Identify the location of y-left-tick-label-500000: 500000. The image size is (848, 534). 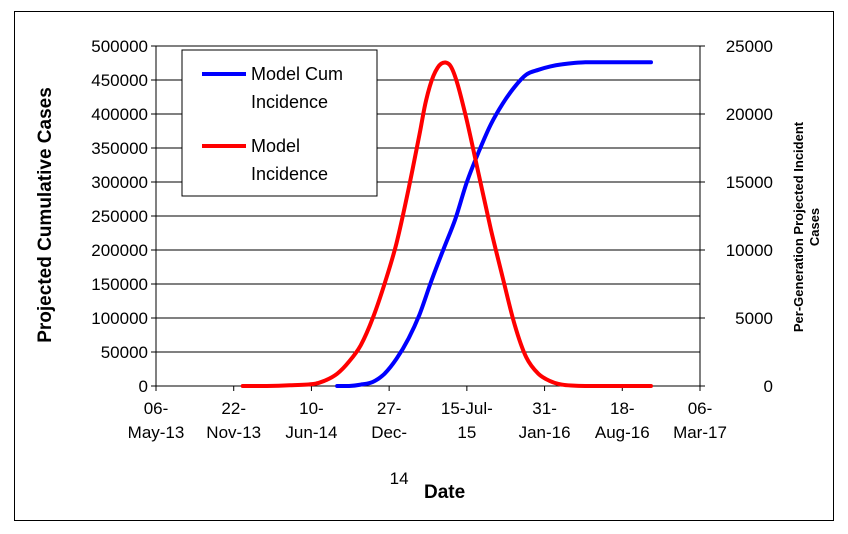
(119, 46).